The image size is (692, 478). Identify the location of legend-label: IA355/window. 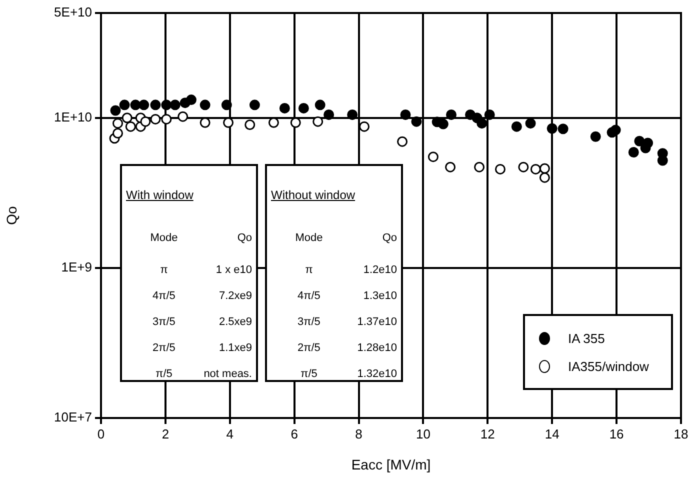
(608, 366).